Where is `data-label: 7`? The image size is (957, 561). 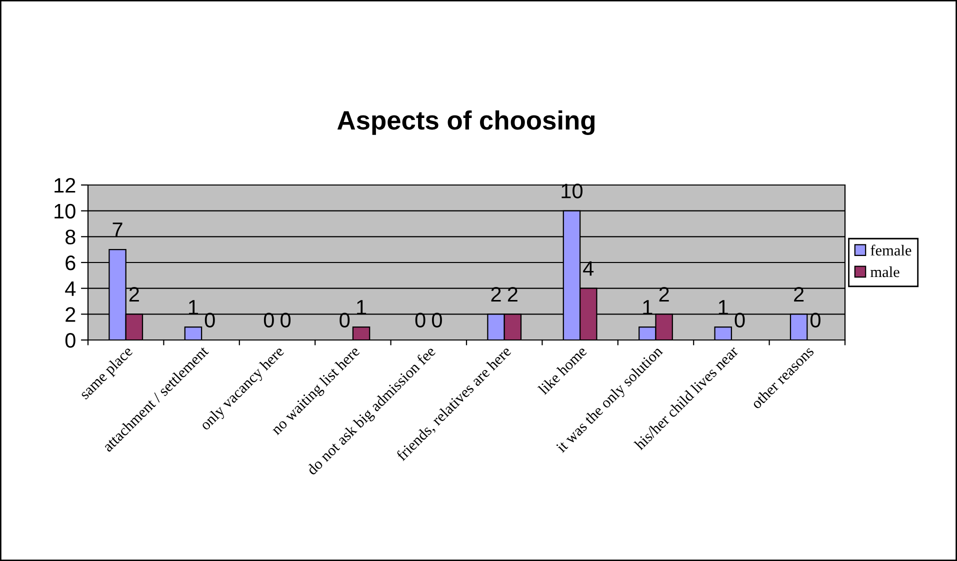
data-label: 7 is located at coordinates (117, 229).